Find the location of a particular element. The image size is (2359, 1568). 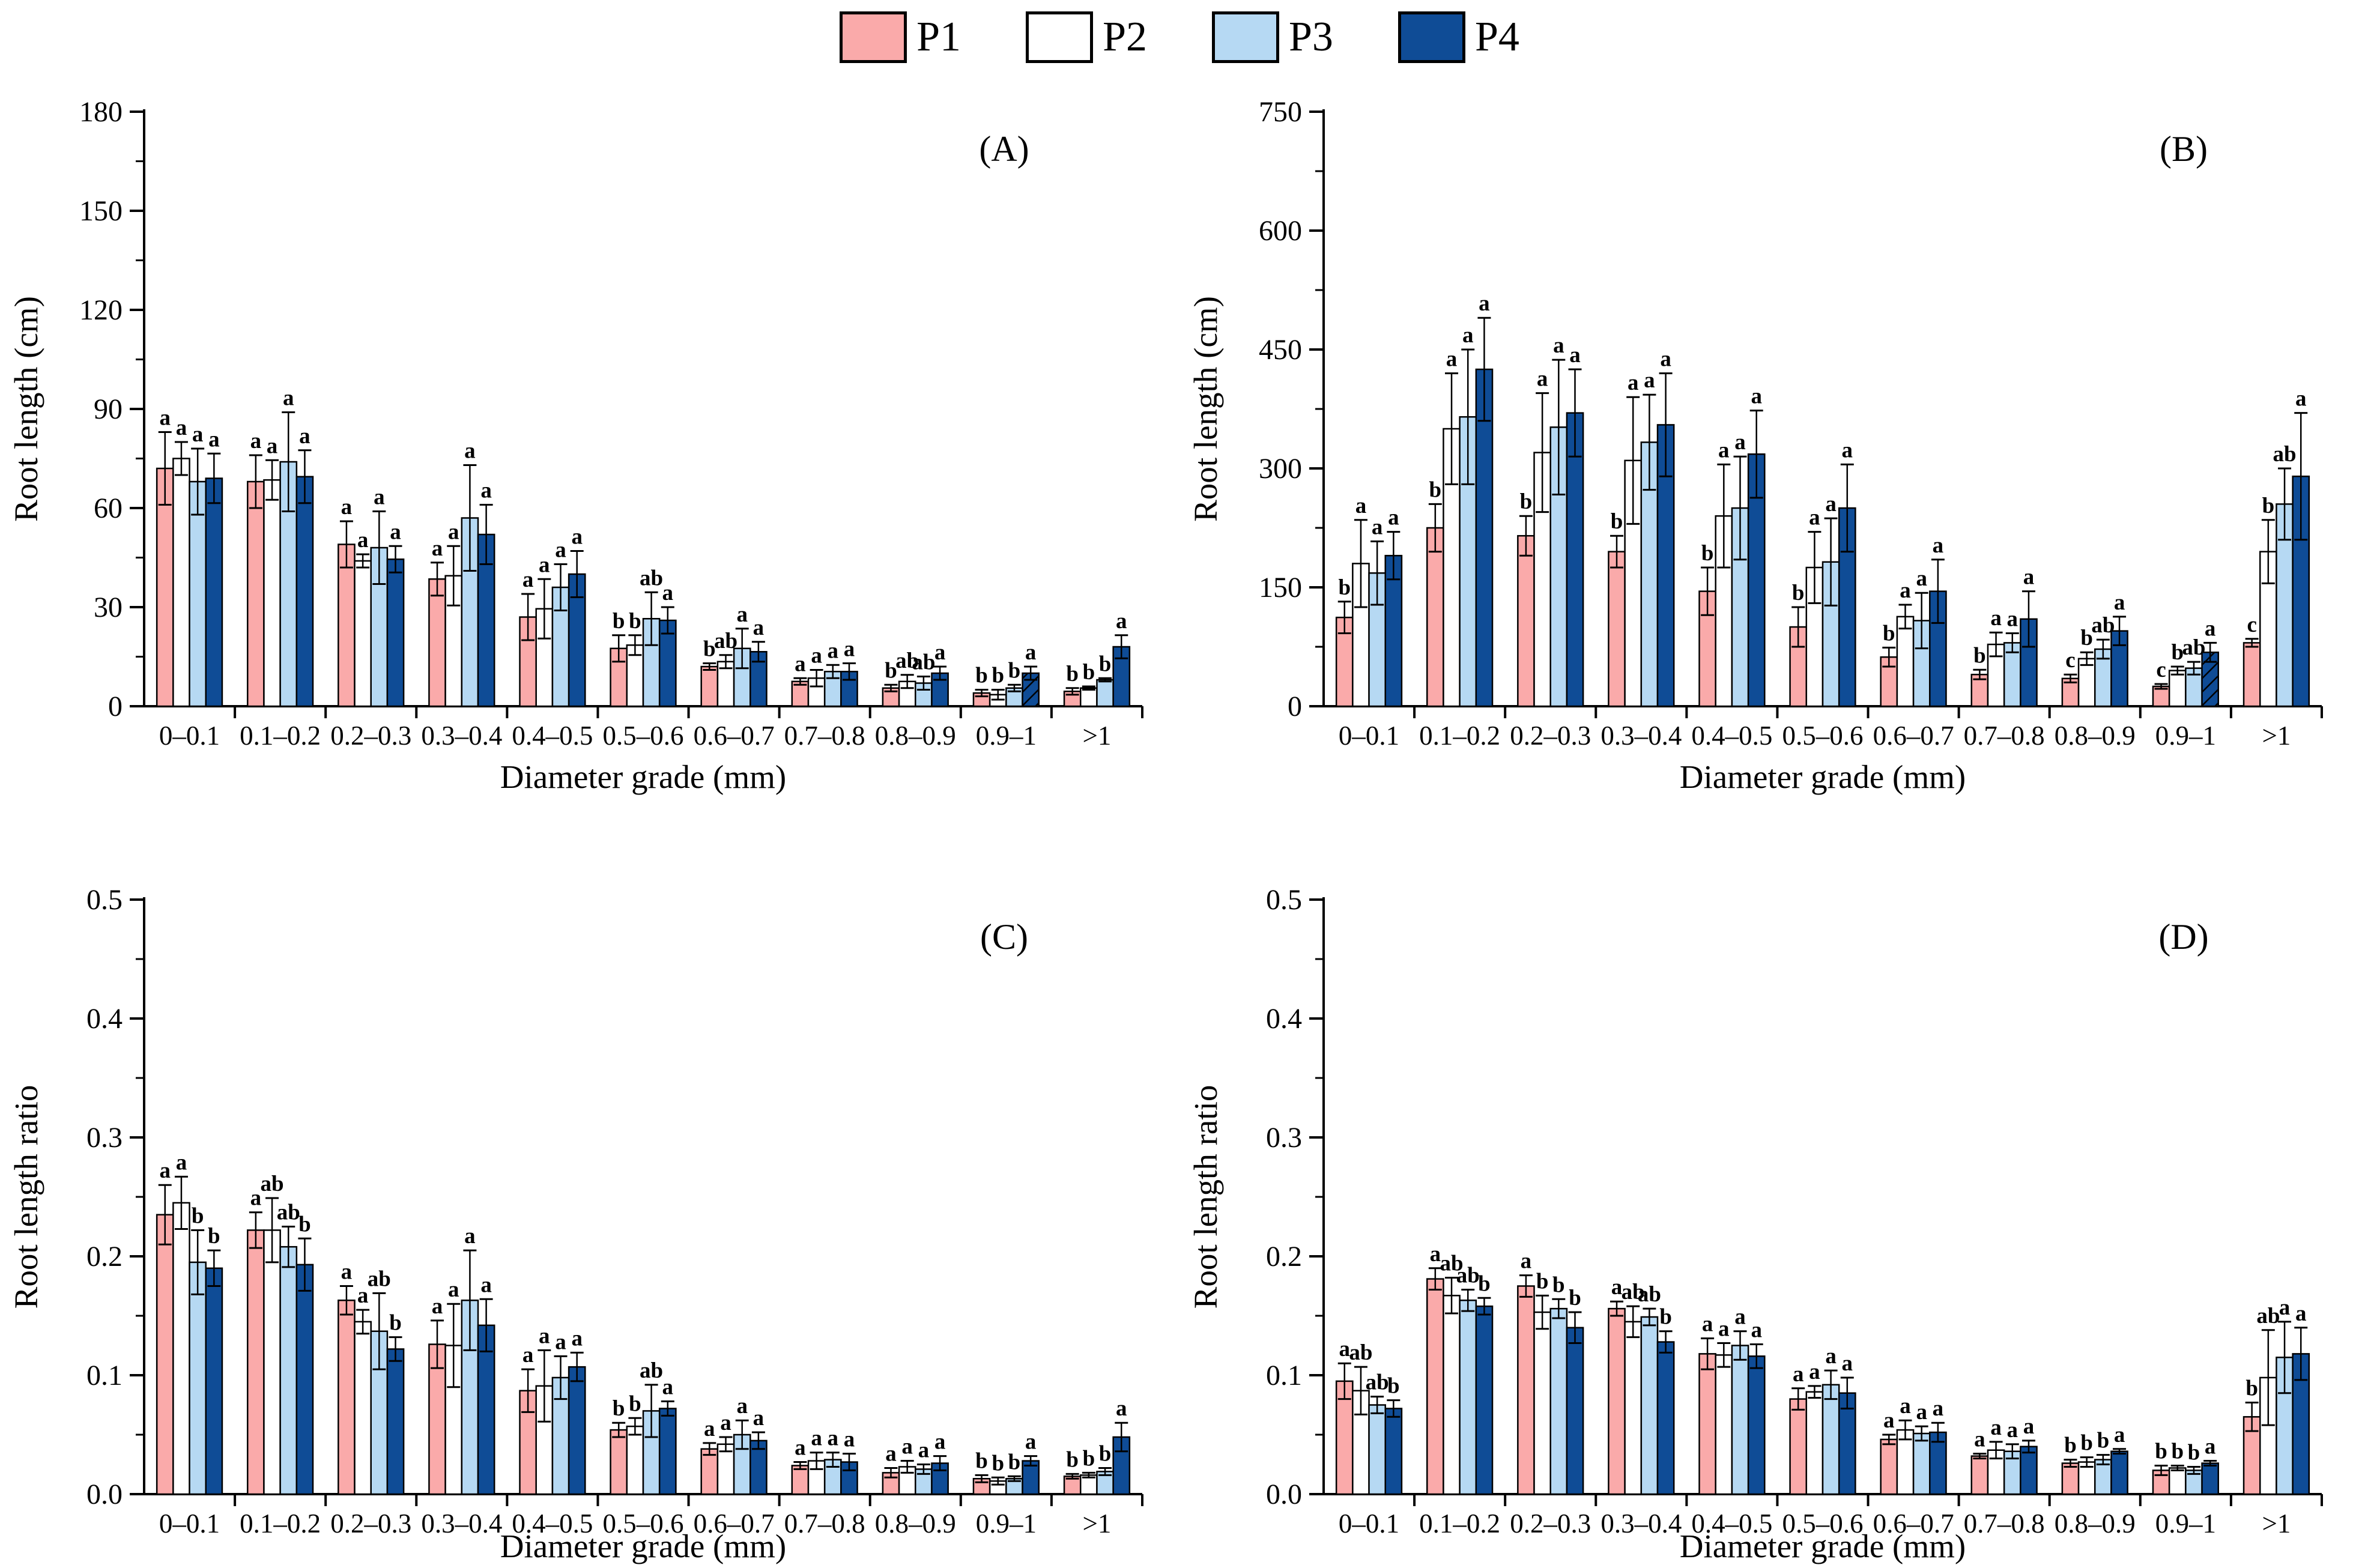

bar-P3 is located at coordinates (1830, 1439).